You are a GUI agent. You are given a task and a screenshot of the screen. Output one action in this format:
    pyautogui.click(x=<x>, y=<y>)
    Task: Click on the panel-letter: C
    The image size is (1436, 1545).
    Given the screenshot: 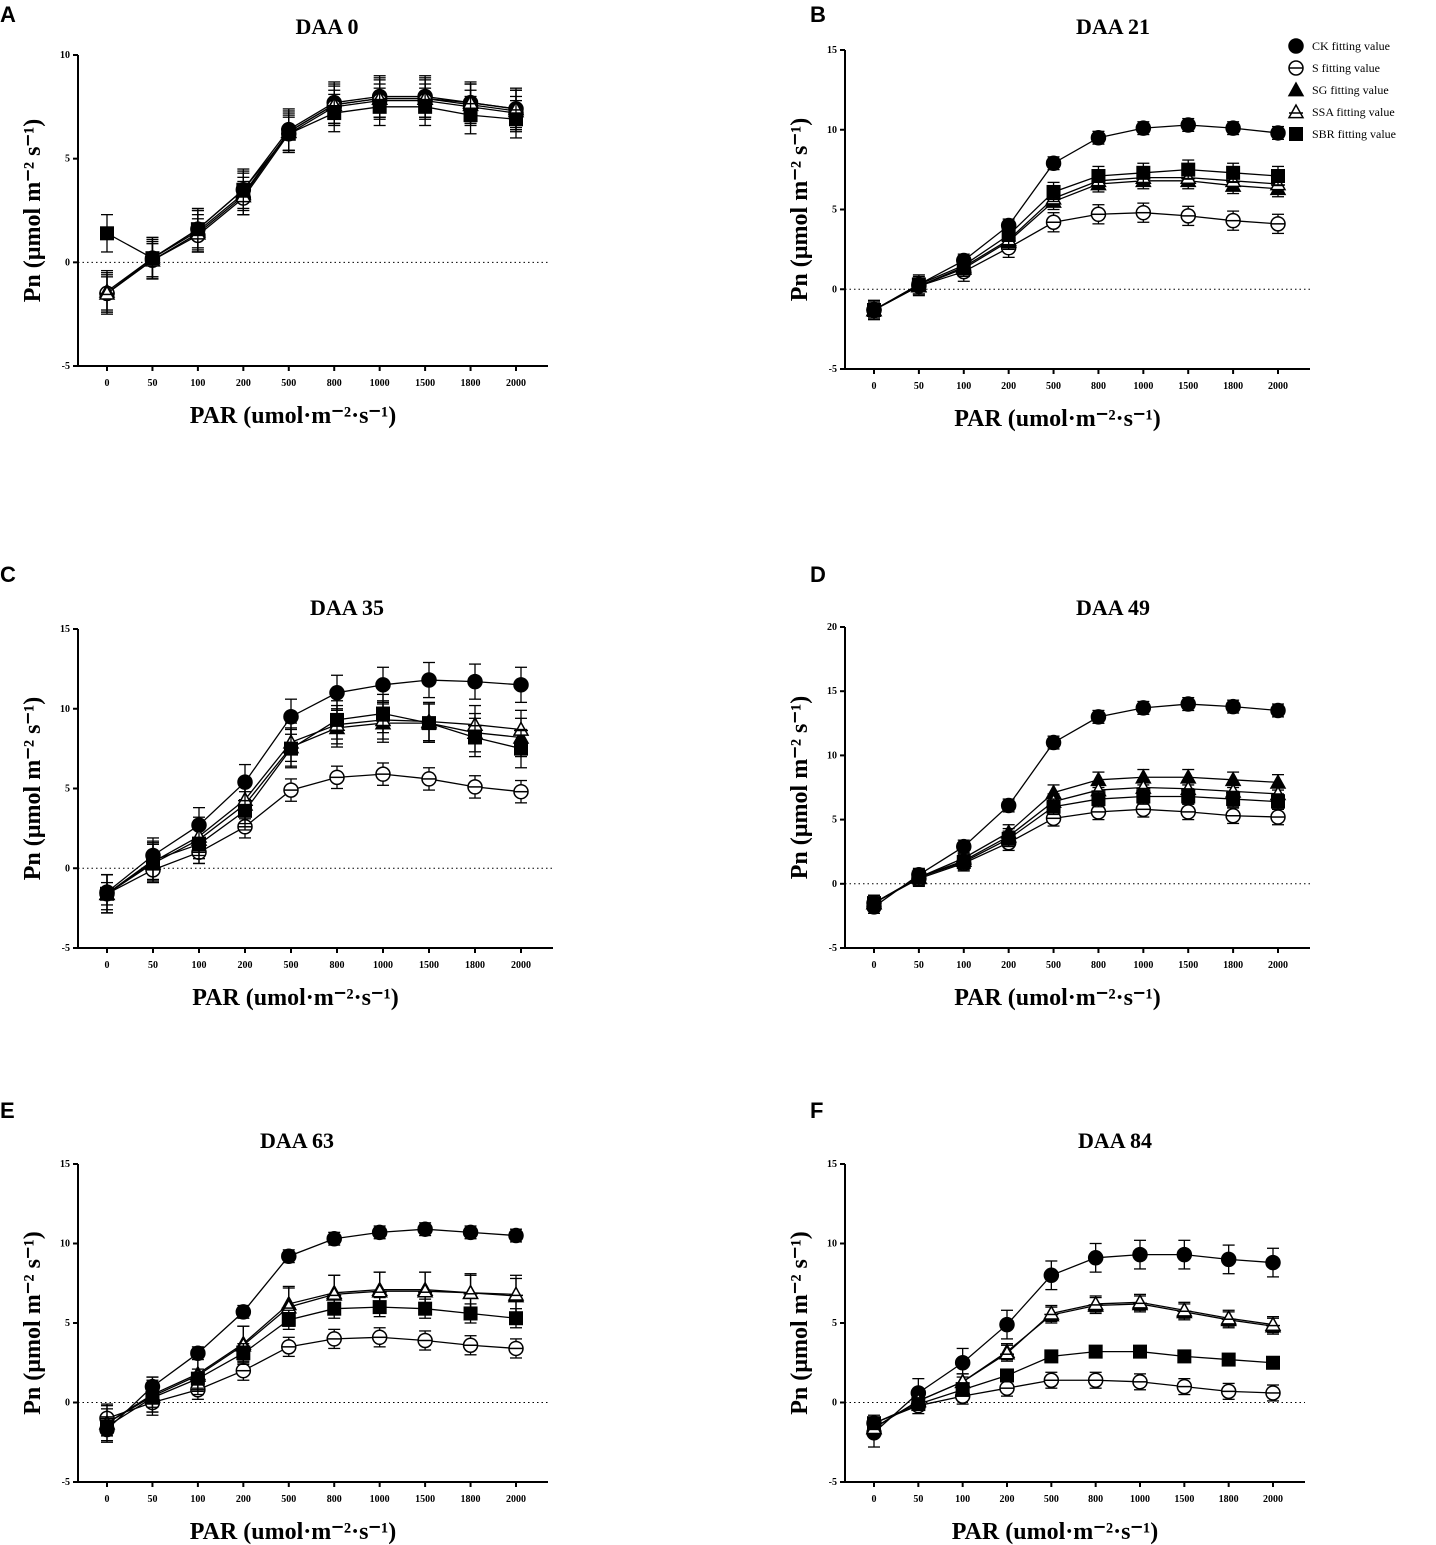 What is the action you would take?
    pyautogui.click(x=8, y=574)
    